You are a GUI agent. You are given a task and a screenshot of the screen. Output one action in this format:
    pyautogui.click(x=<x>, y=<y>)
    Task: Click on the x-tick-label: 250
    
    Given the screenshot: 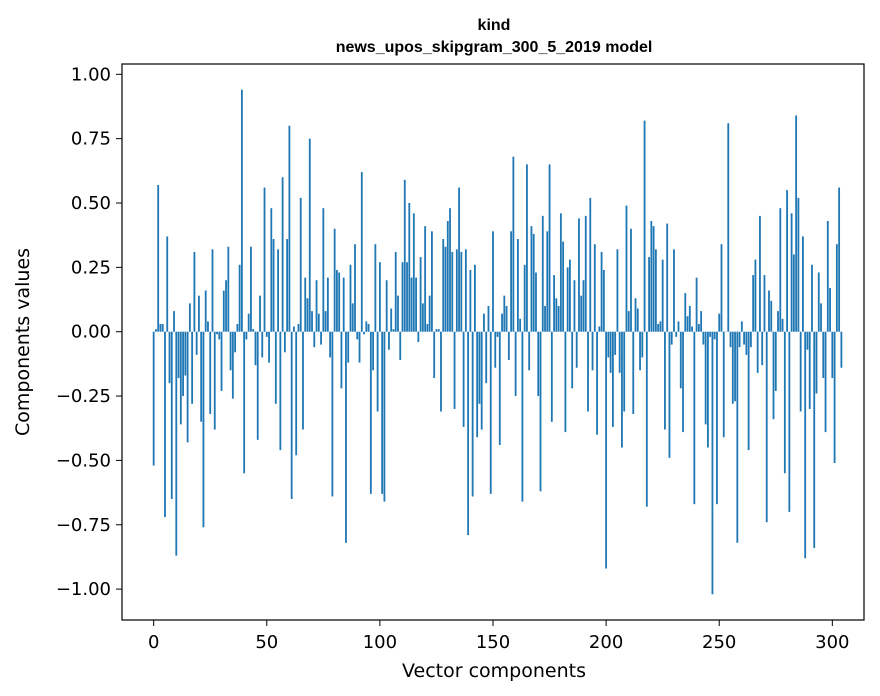 What is the action you would take?
    pyautogui.click(x=719, y=642)
    